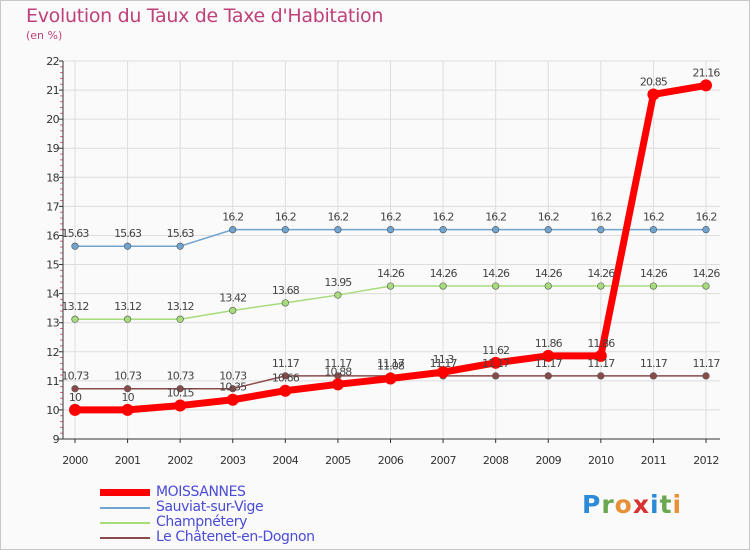  What do you see at coordinates (548, 460) in the screenshot?
I see `x-tick-label: 2009` at bounding box center [548, 460].